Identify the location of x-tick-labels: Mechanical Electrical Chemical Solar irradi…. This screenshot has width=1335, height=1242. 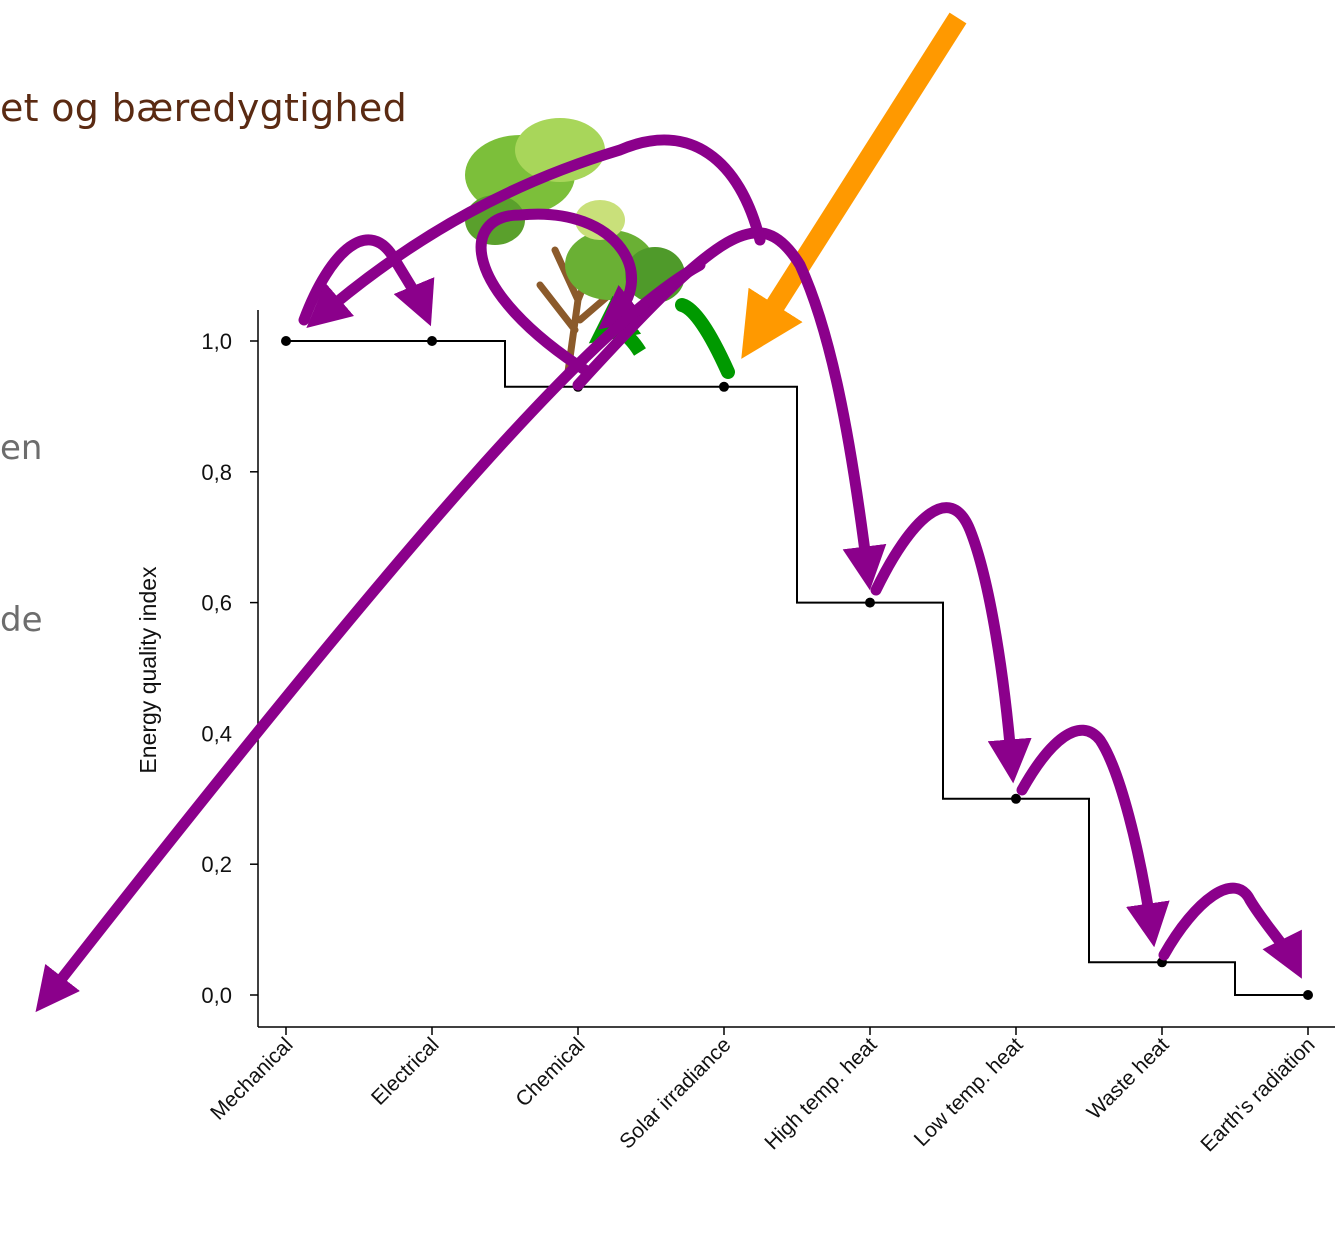
(763, 1091).